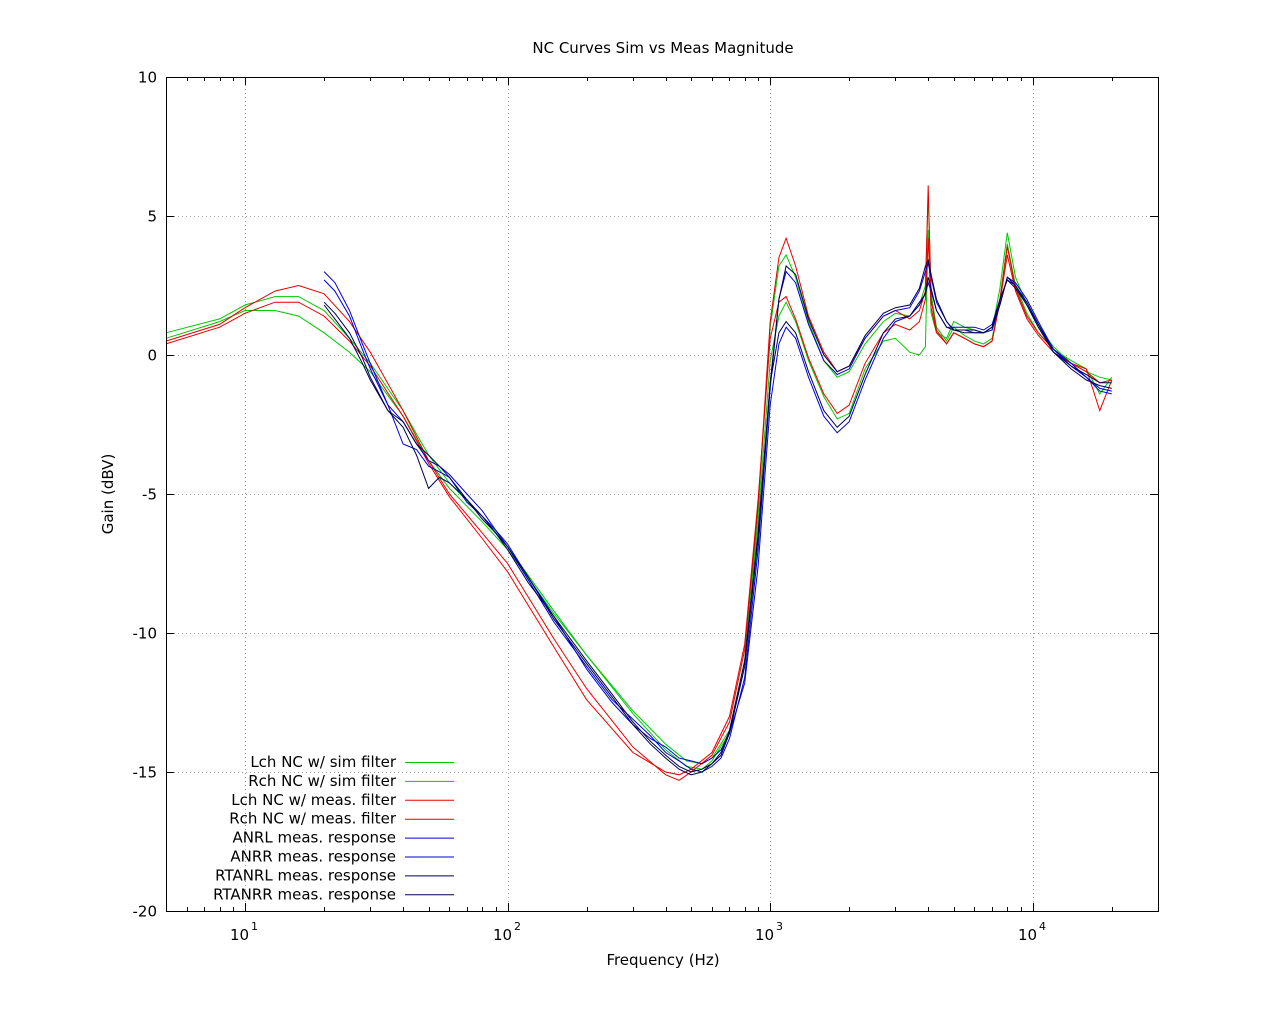  What do you see at coordinates (145, 773) in the screenshot?
I see `y-tick-label: -15` at bounding box center [145, 773].